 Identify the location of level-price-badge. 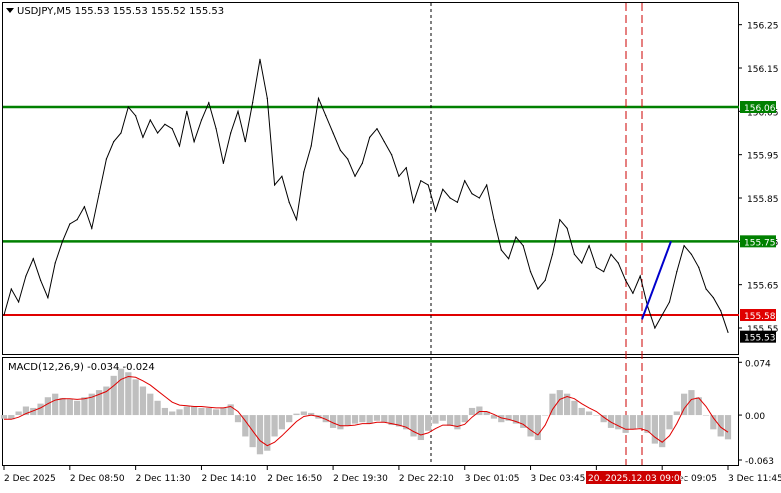
(758, 107).